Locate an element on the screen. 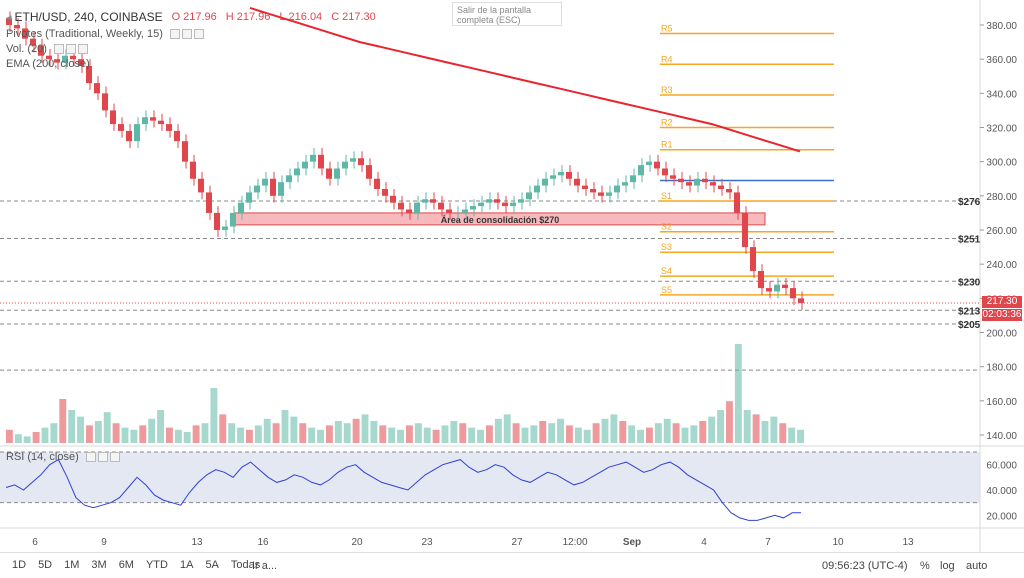 Image resolution: width=1024 pixels, height=578 pixels. pivot-label-r3: R3 is located at coordinates (667, 90).